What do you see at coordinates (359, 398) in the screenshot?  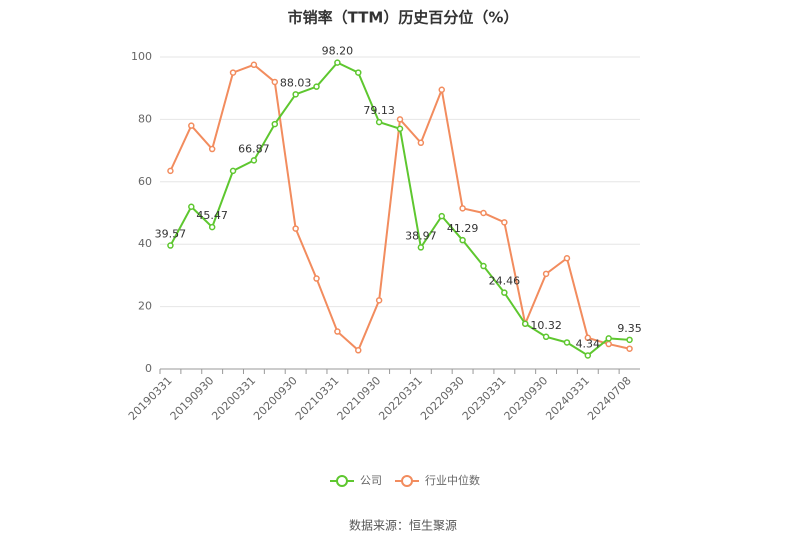 I see `x-tick-label: 20210930` at bounding box center [359, 398].